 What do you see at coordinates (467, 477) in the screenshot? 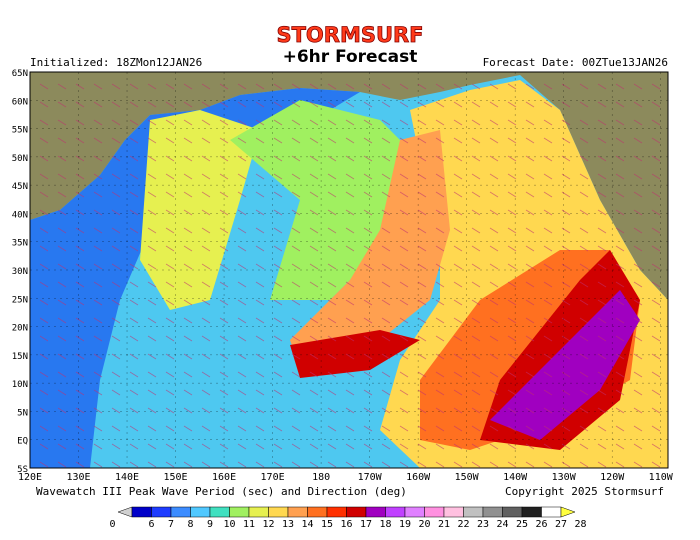
I see `lon-label: 150W` at bounding box center [467, 477].